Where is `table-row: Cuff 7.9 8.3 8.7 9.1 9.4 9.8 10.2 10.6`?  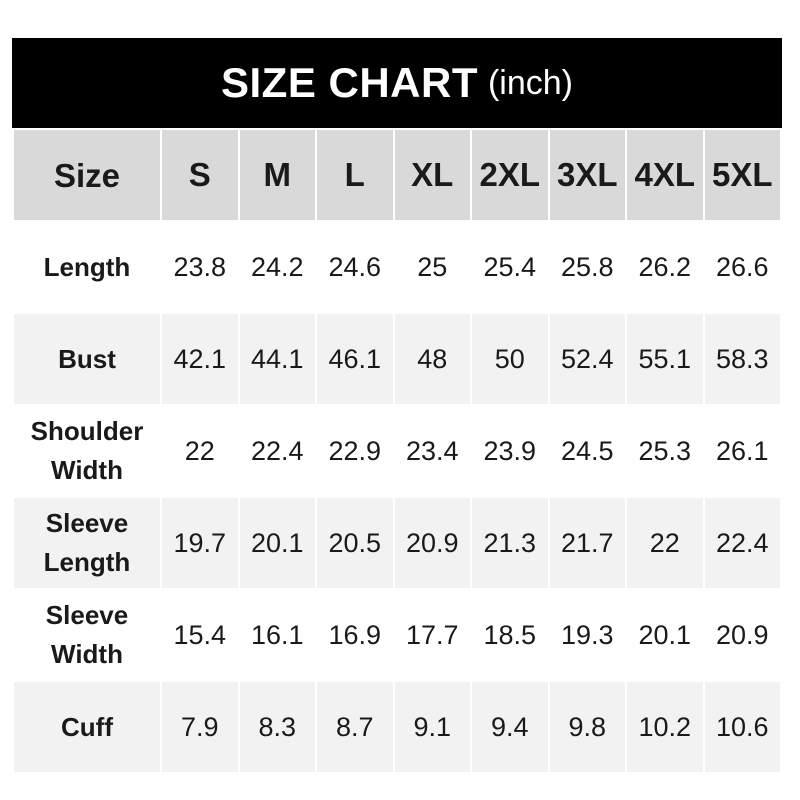
table-row: Cuff 7.9 8.3 8.7 9.1 9.4 9.8 10.2 10.6 is located at coordinates (397, 727).